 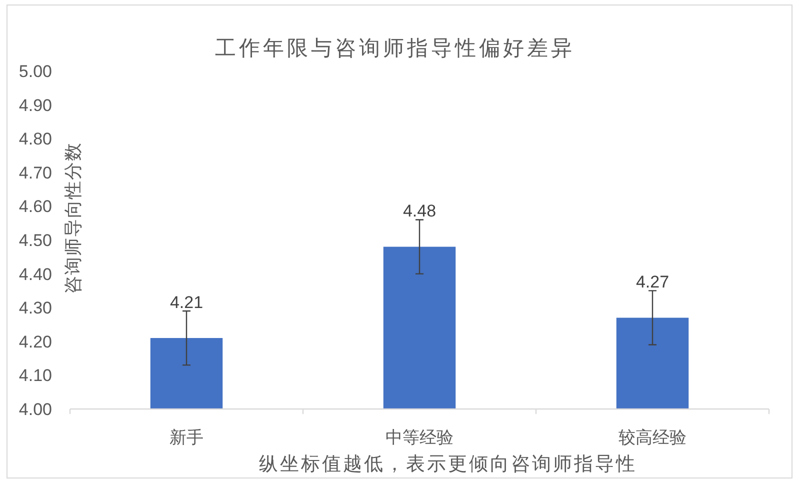 What do you see at coordinates (35, 274) in the screenshot?
I see `y-tick-label: 4.40` at bounding box center [35, 274].